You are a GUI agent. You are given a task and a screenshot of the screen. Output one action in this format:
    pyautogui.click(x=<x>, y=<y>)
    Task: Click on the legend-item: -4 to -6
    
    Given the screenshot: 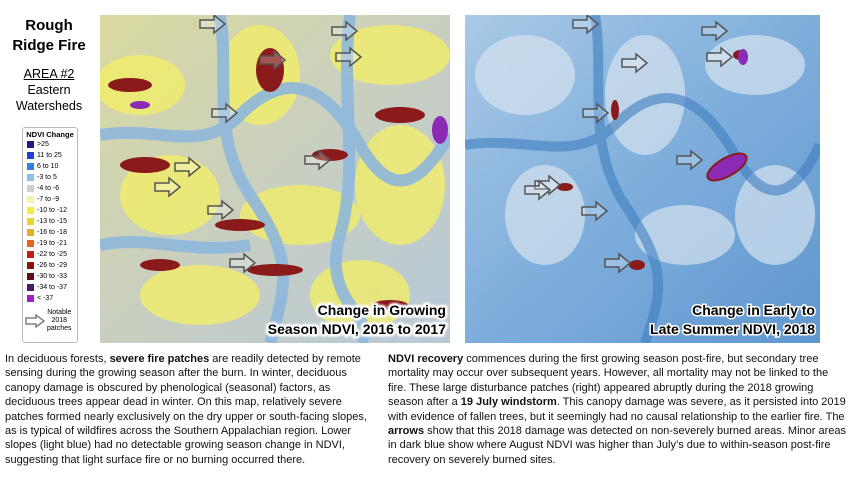 What is the action you would take?
    pyautogui.click(x=50, y=188)
    